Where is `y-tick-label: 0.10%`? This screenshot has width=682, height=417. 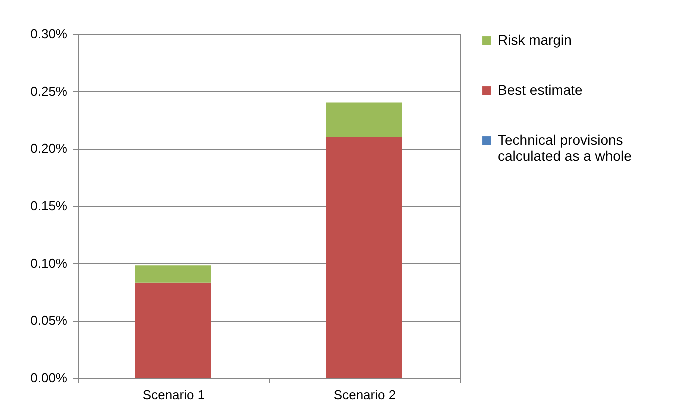
y-tick-label: 0.10% is located at coordinates (49, 263).